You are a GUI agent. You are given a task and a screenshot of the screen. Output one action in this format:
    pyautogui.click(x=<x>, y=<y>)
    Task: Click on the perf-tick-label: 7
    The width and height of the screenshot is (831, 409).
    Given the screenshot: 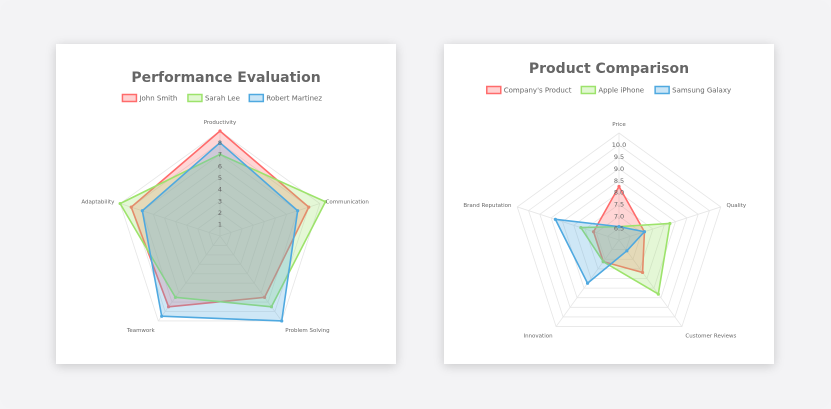 What is the action you would take?
    pyautogui.click(x=220, y=155)
    